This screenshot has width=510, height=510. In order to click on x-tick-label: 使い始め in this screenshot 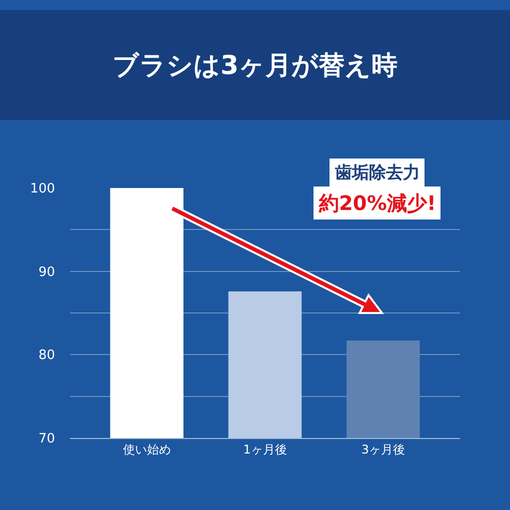, I will do `click(146, 449)`.